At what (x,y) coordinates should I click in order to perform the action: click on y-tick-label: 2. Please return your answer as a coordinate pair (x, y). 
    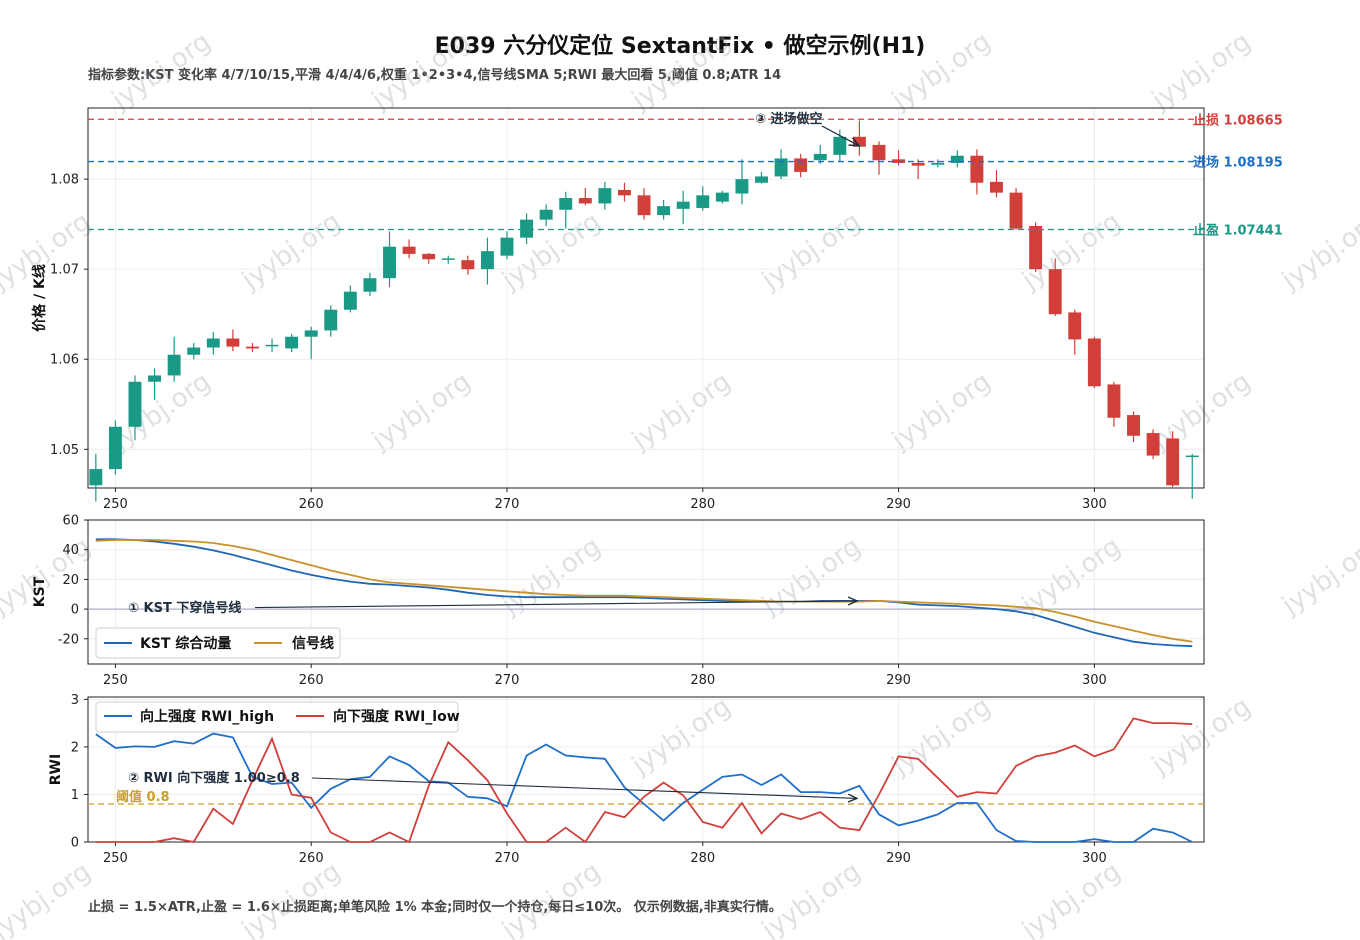
    Looking at the image, I should click on (75, 747).